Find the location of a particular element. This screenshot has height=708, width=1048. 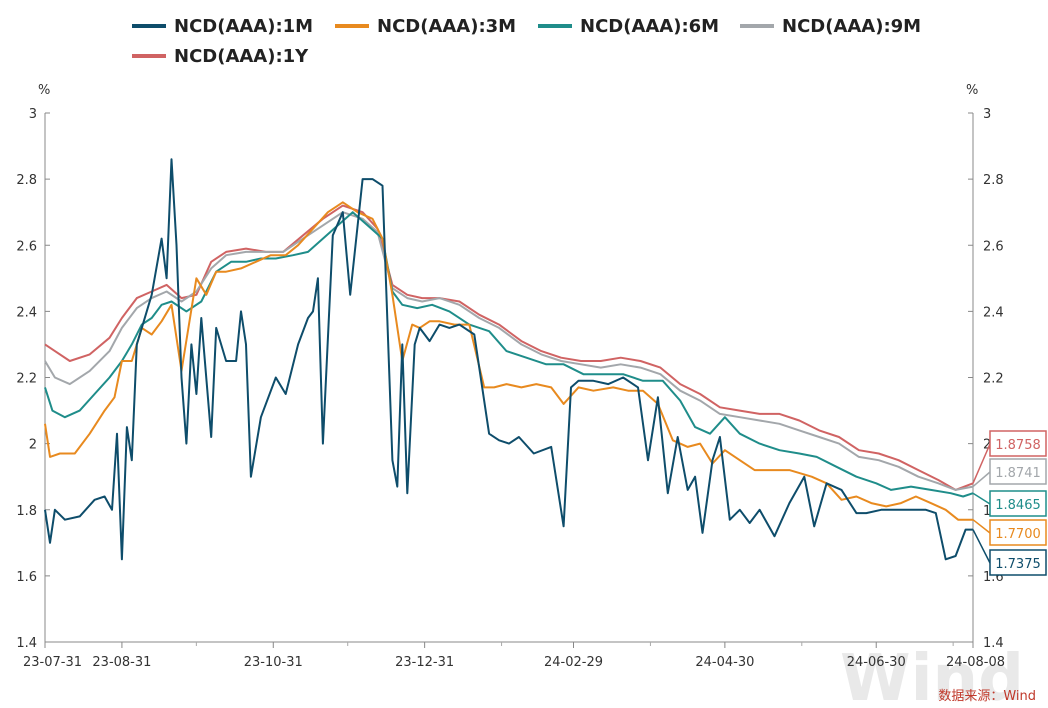

x-tick-label: 23-07-31 is located at coordinates (52, 662).